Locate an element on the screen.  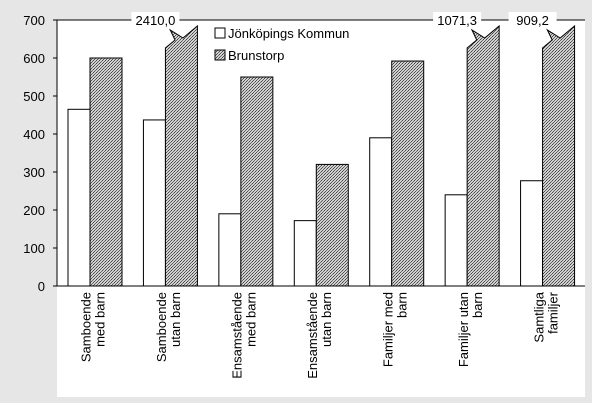
y-tick-label: 200 is located at coordinates (34, 210).